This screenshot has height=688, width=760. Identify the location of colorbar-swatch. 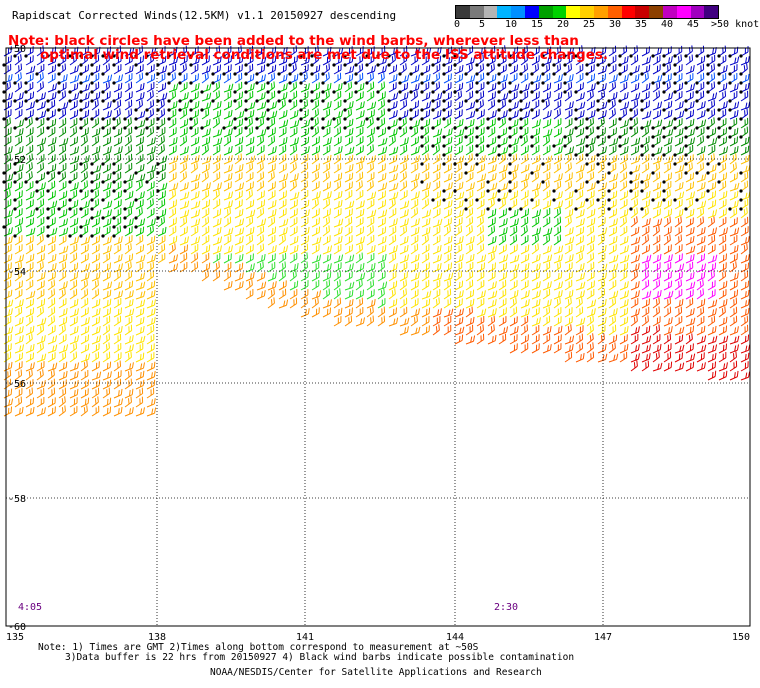
(531, 12).